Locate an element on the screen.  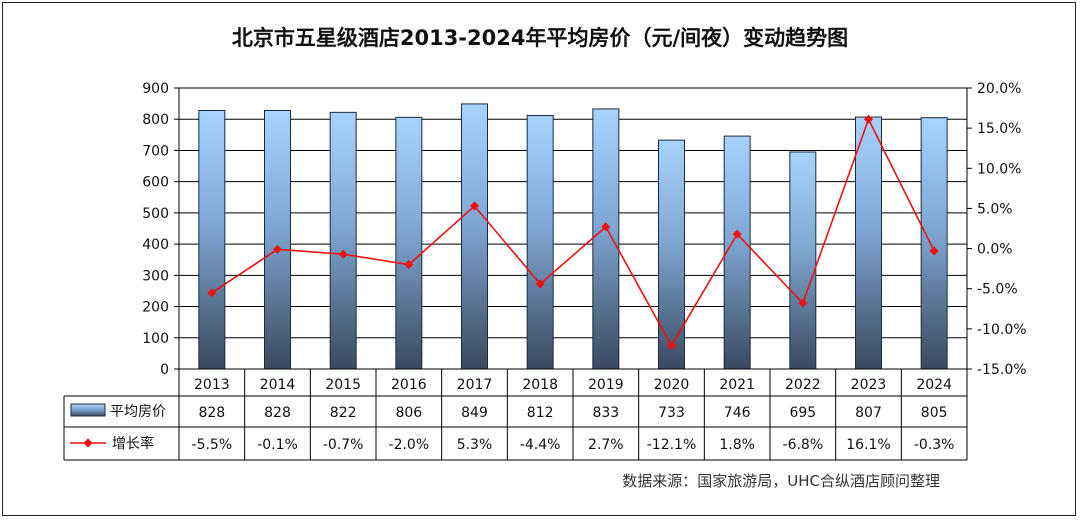
category-label: 2016 is located at coordinates (409, 385).